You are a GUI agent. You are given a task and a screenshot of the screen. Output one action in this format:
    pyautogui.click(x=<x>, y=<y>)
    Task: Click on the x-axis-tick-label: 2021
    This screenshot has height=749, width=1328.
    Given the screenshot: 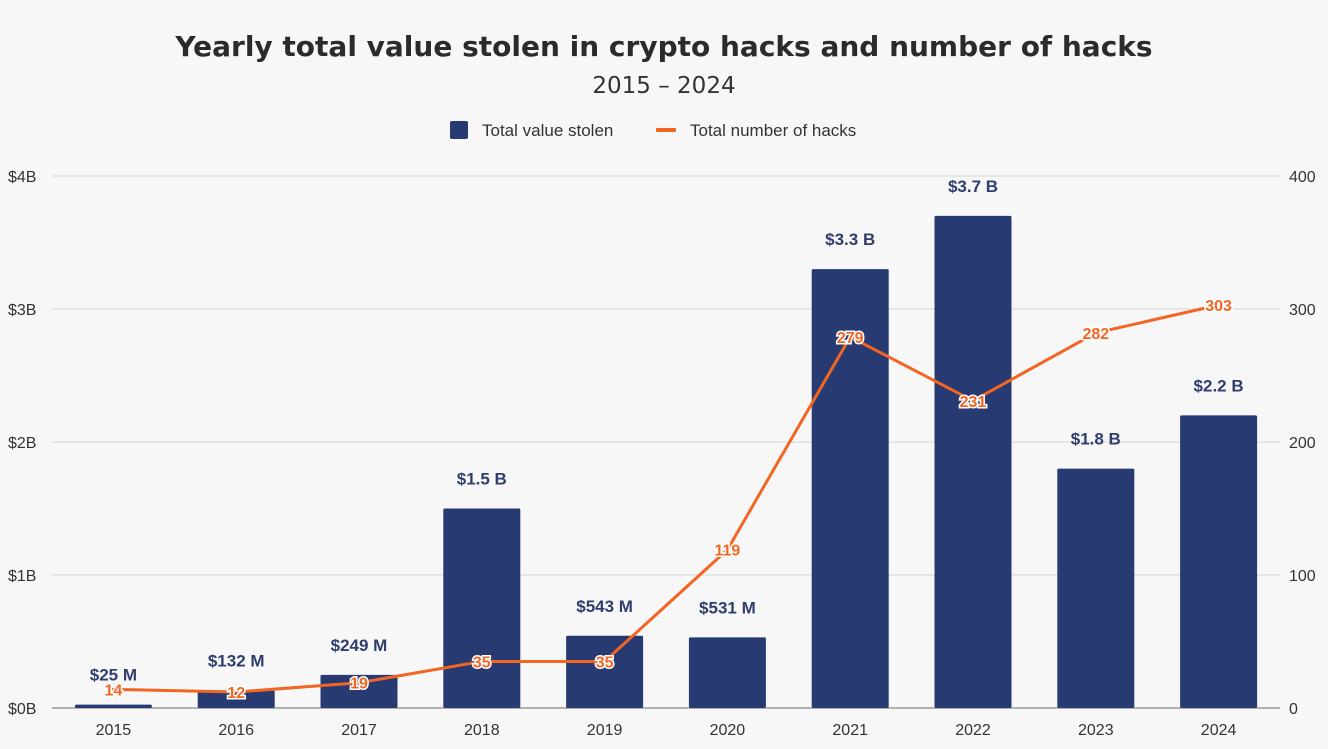 What is the action you would take?
    pyautogui.click(x=850, y=730)
    